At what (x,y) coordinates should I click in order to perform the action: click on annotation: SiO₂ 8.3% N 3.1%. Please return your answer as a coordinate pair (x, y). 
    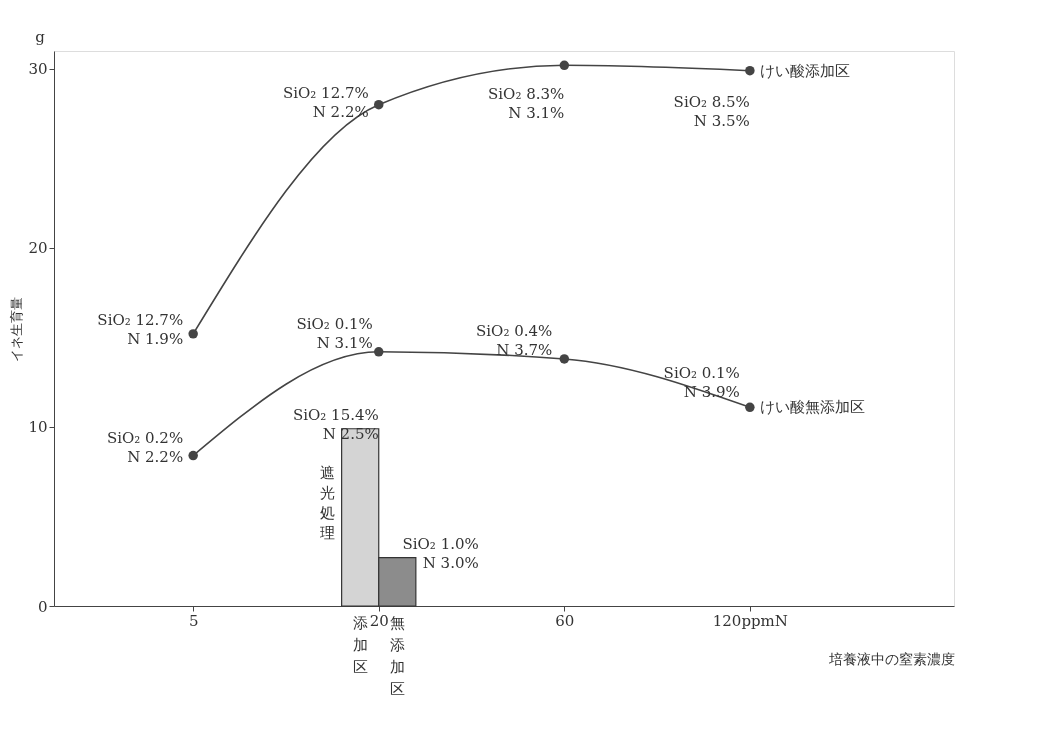
    Looking at the image, I should click on (526, 104).